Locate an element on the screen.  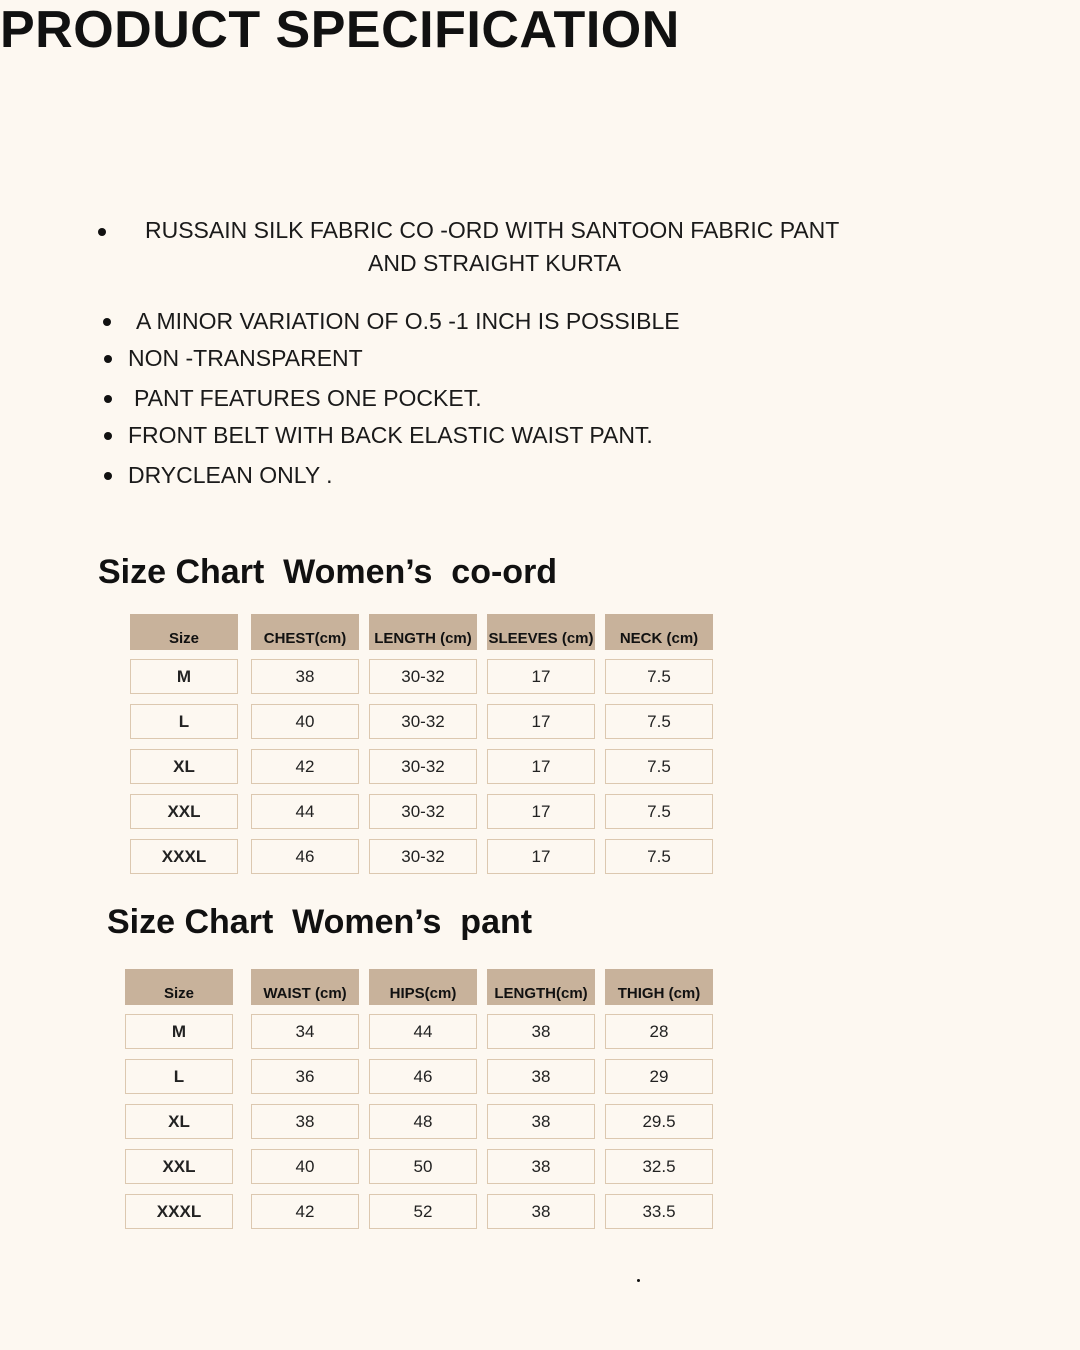
spec-bullet: NON -TRANSPARENT is located at coordinates (245, 358).